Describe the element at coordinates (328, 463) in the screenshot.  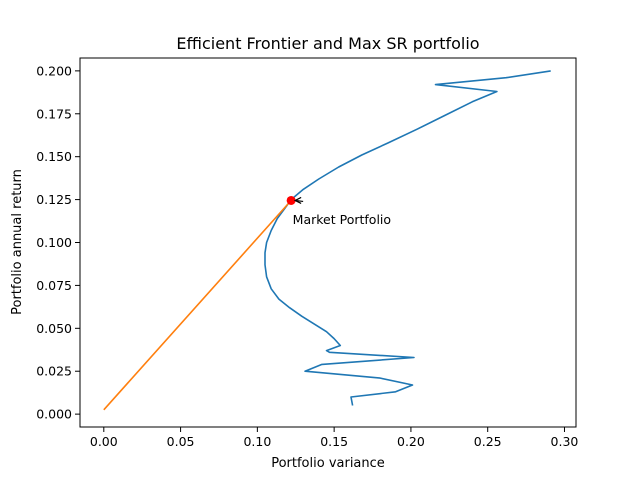
I see `x-axis-label: Portfolio variance` at that location.